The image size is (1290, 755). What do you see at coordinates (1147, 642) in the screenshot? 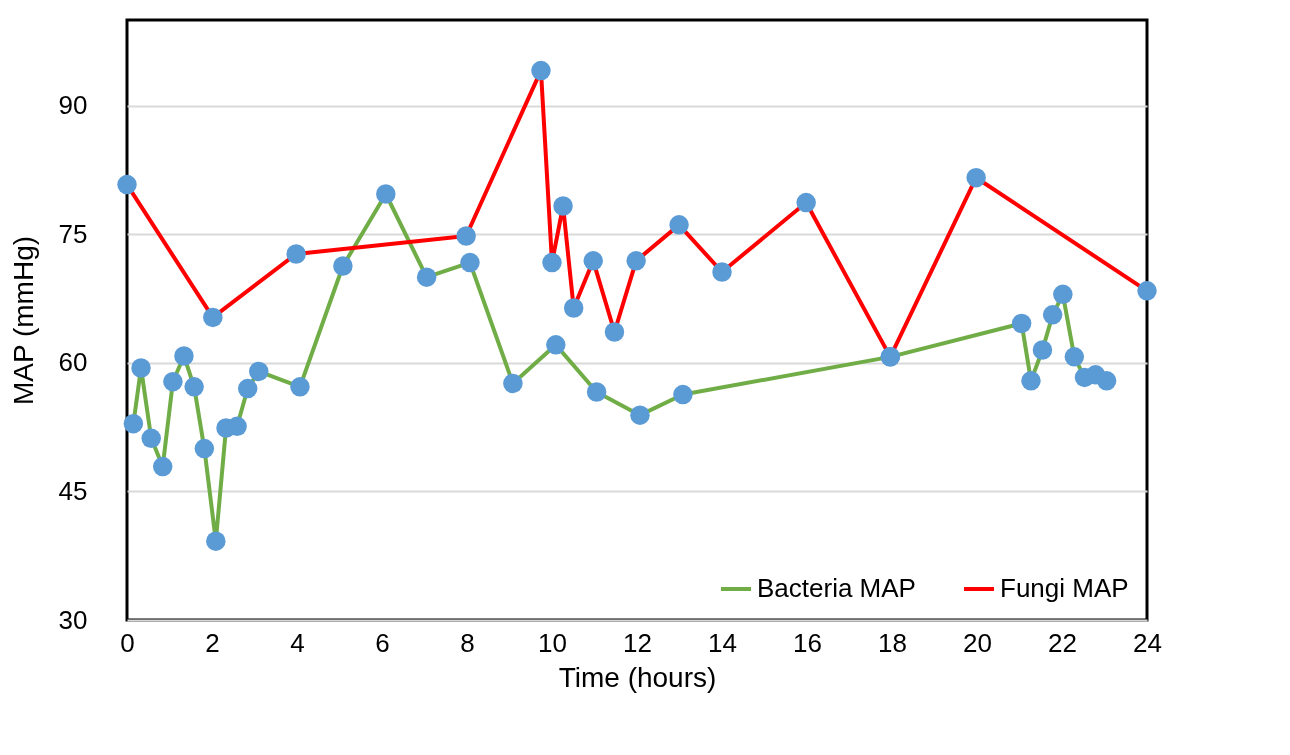
I see `x-tick-label: 24` at bounding box center [1147, 642].